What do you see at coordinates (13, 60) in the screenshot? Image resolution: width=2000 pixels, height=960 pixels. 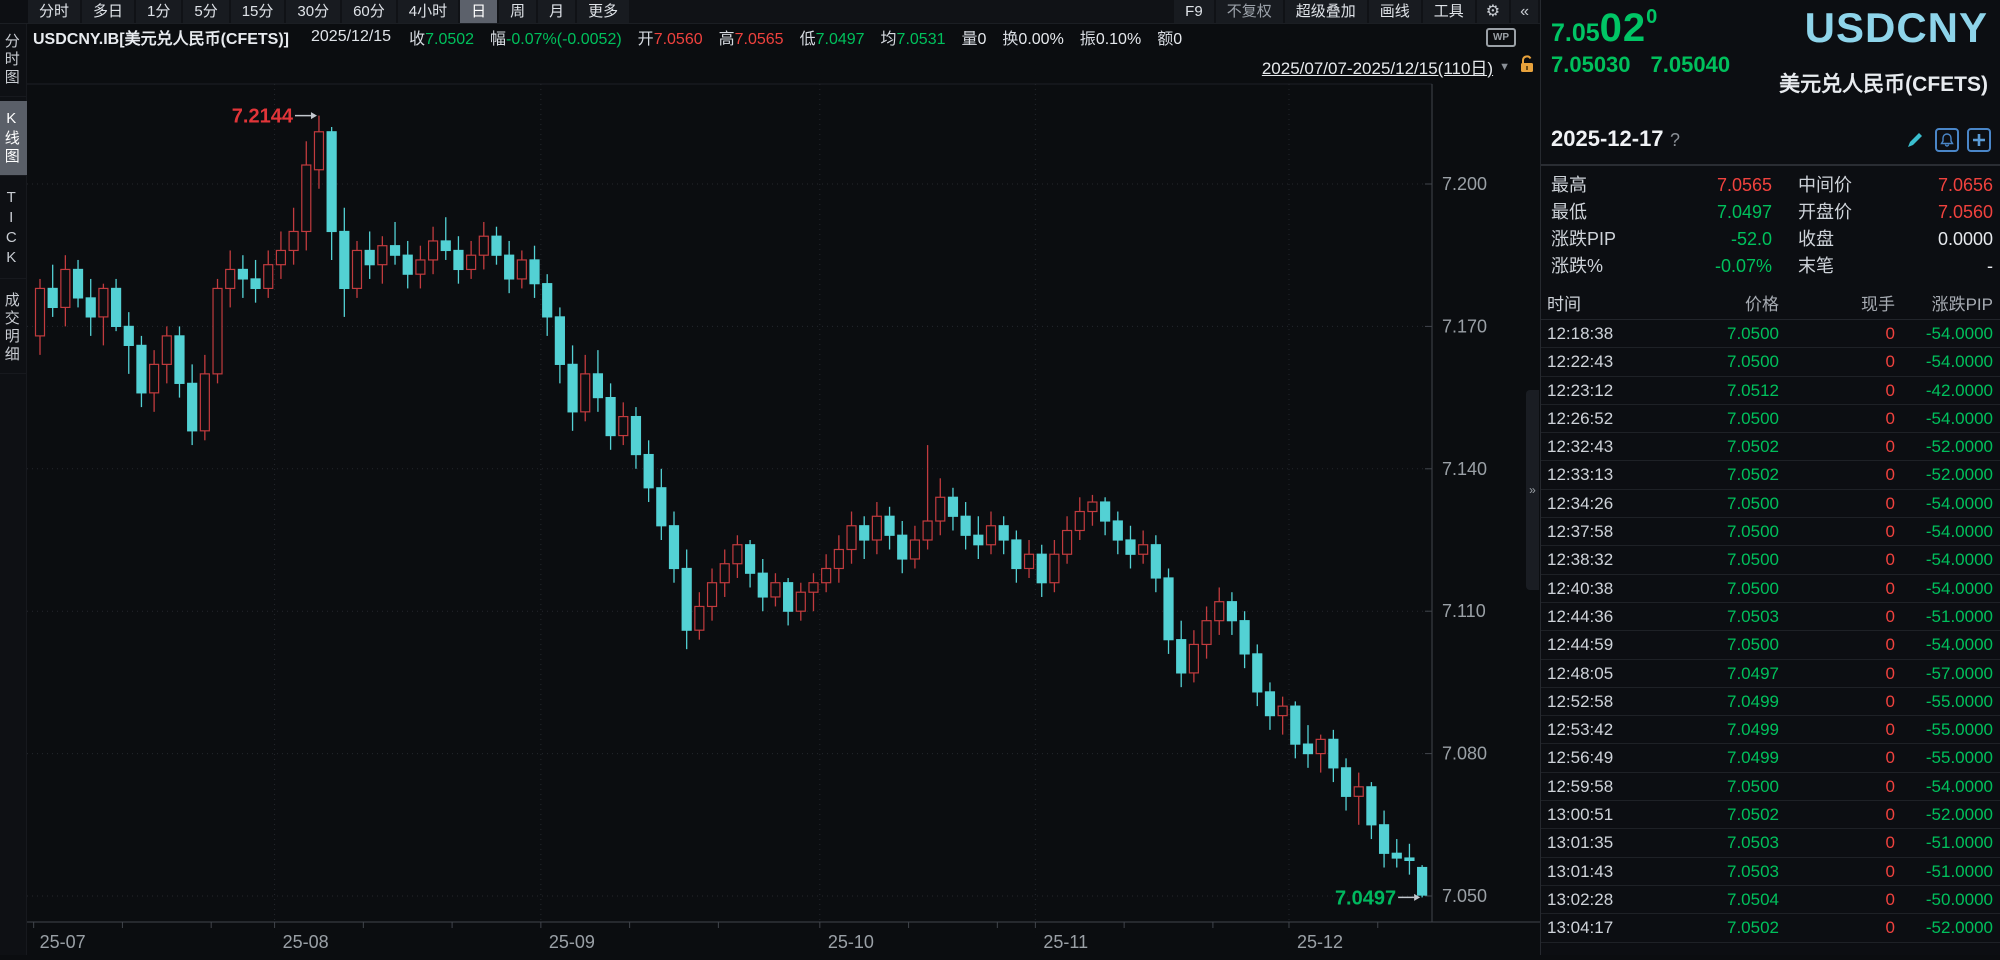 I see `sidebar-tab-分时图: 分时图` at bounding box center [13, 60].